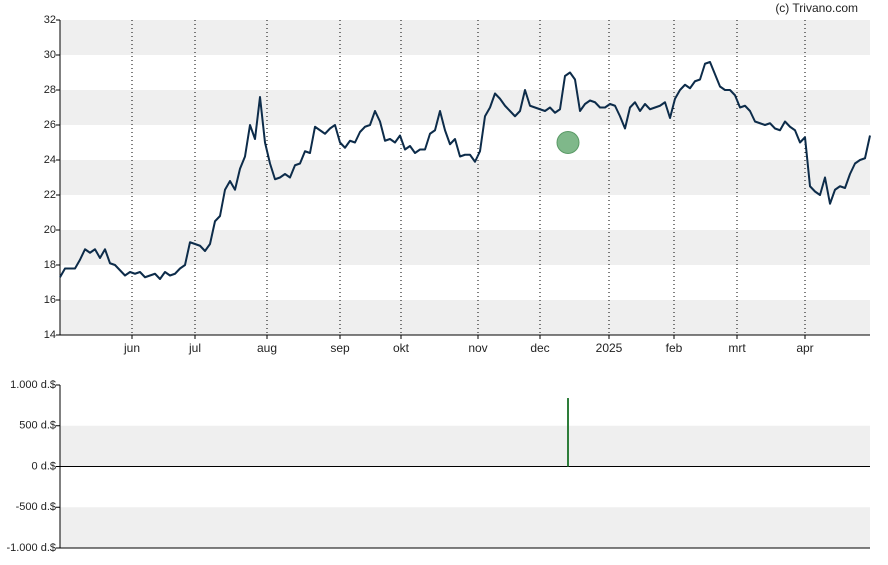 This screenshot has height=565, width=888. I want to click on y-tick-label: 28, so click(50, 90).